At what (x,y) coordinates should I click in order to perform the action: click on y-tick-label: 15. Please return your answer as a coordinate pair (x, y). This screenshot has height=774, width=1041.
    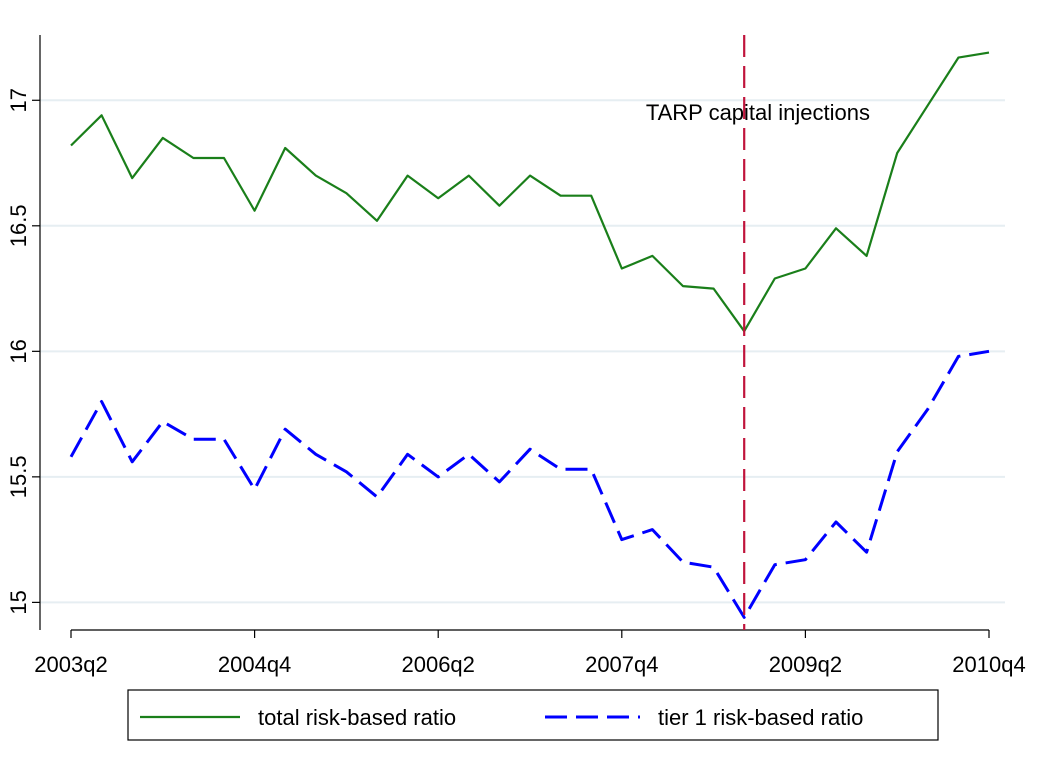
    Looking at the image, I should click on (18, 602).